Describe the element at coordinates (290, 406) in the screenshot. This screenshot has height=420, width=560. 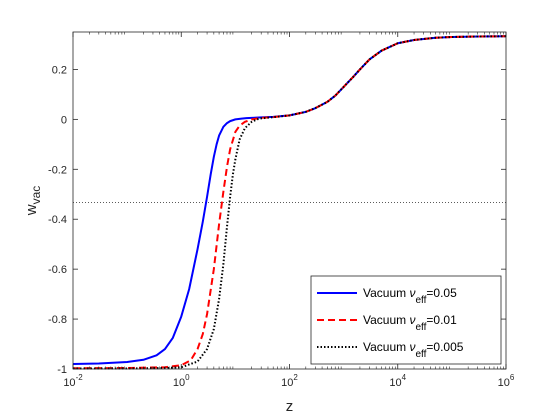
I see `x-axis-label: z` at that location.